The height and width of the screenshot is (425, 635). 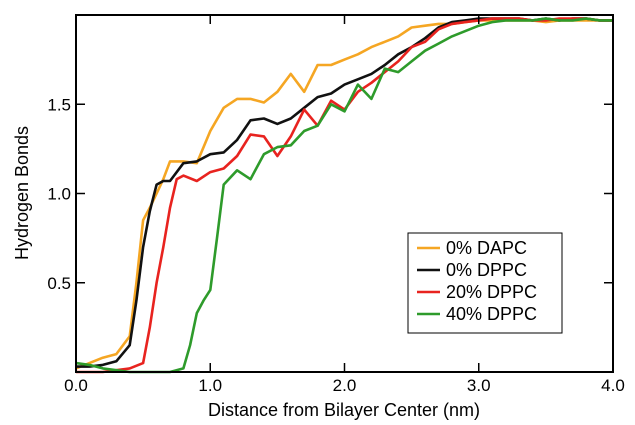 I want to click on y-tick-label: 1.5, so click(x=59, y=104).